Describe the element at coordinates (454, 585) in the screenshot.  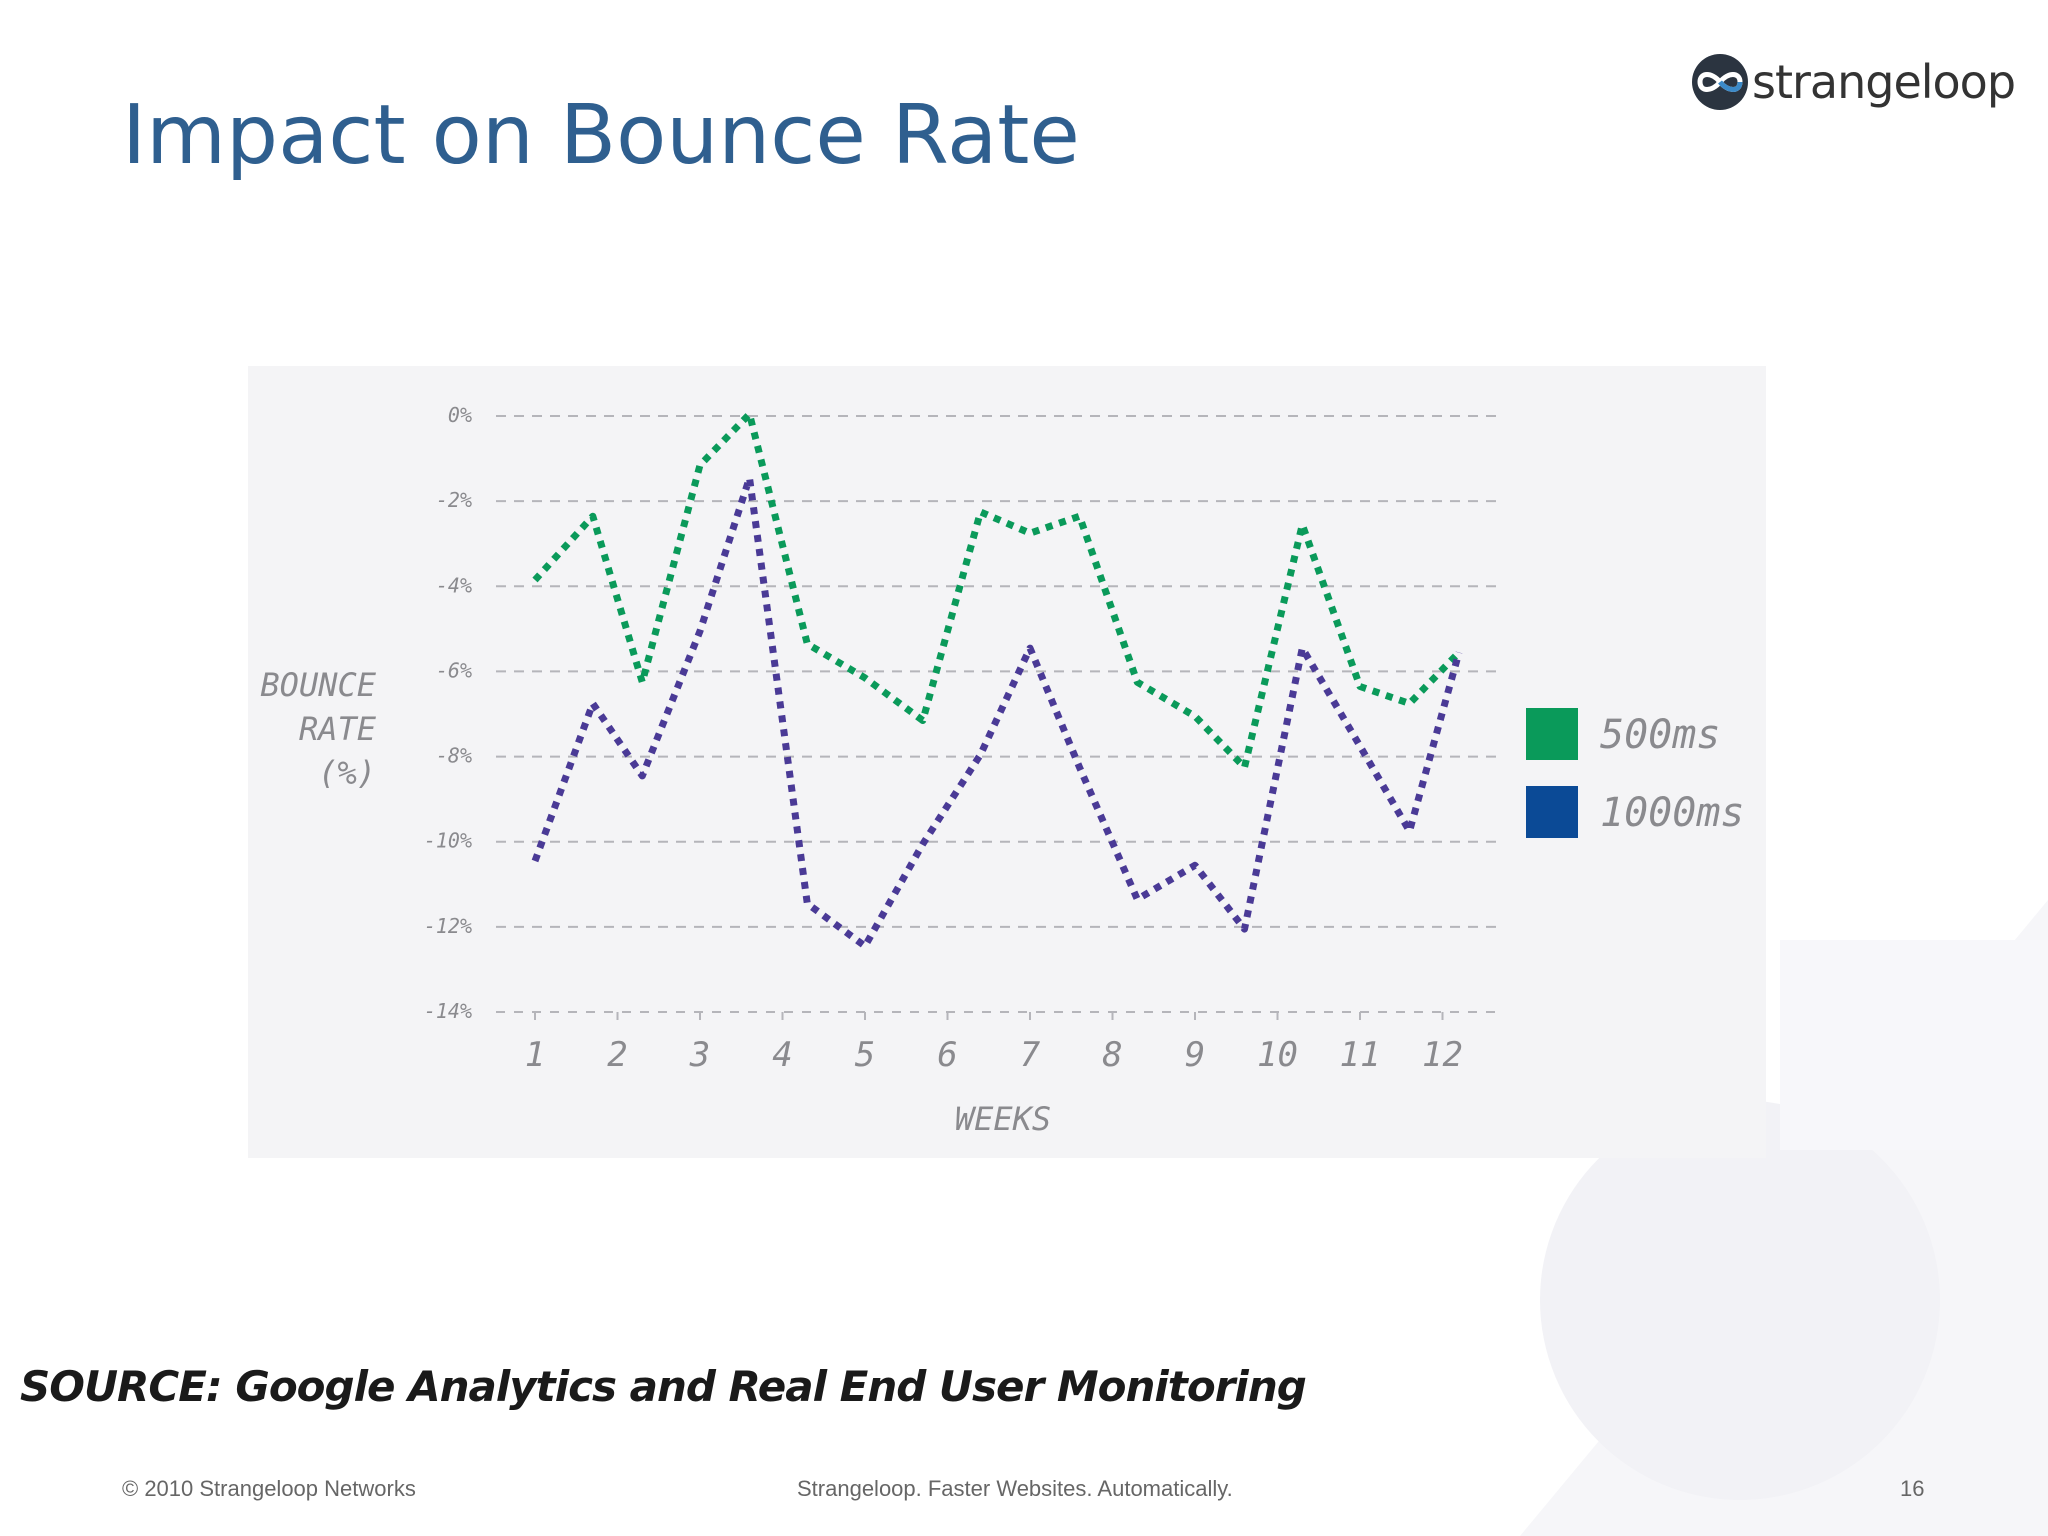
I see `y-tick-label: -4%` at that location.